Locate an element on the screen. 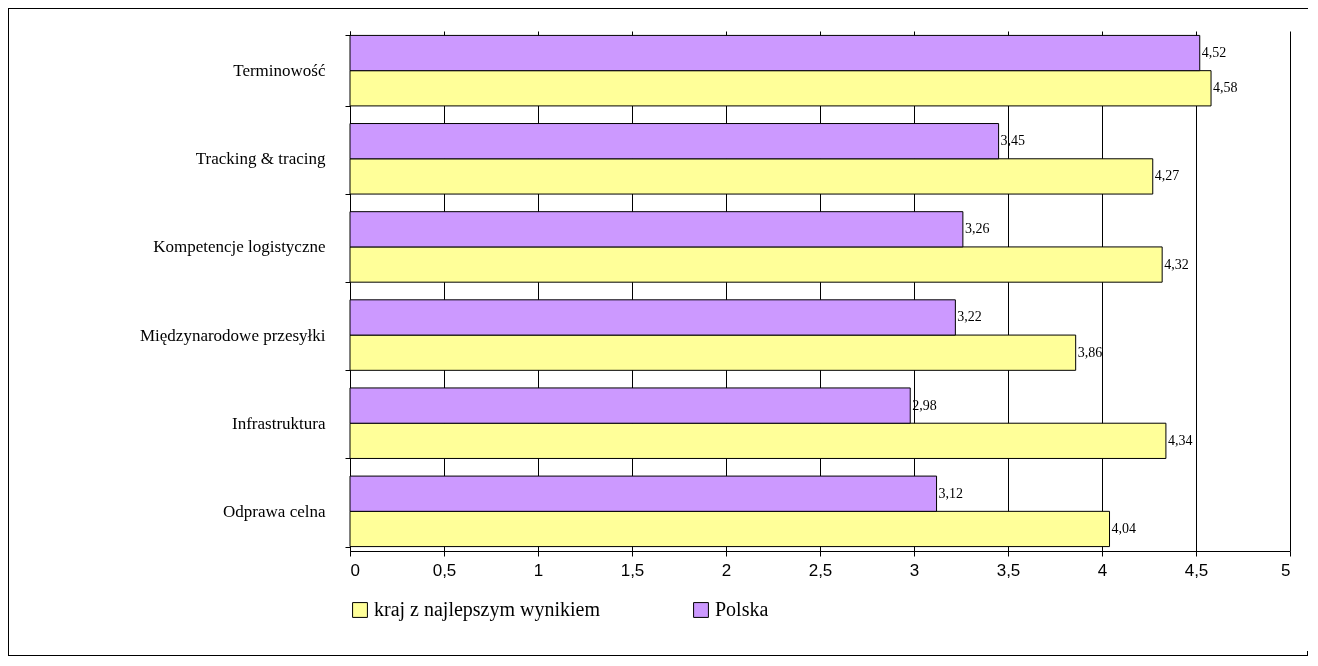  x-tick-label: 4,5 is located at coordinates (1196, 570).